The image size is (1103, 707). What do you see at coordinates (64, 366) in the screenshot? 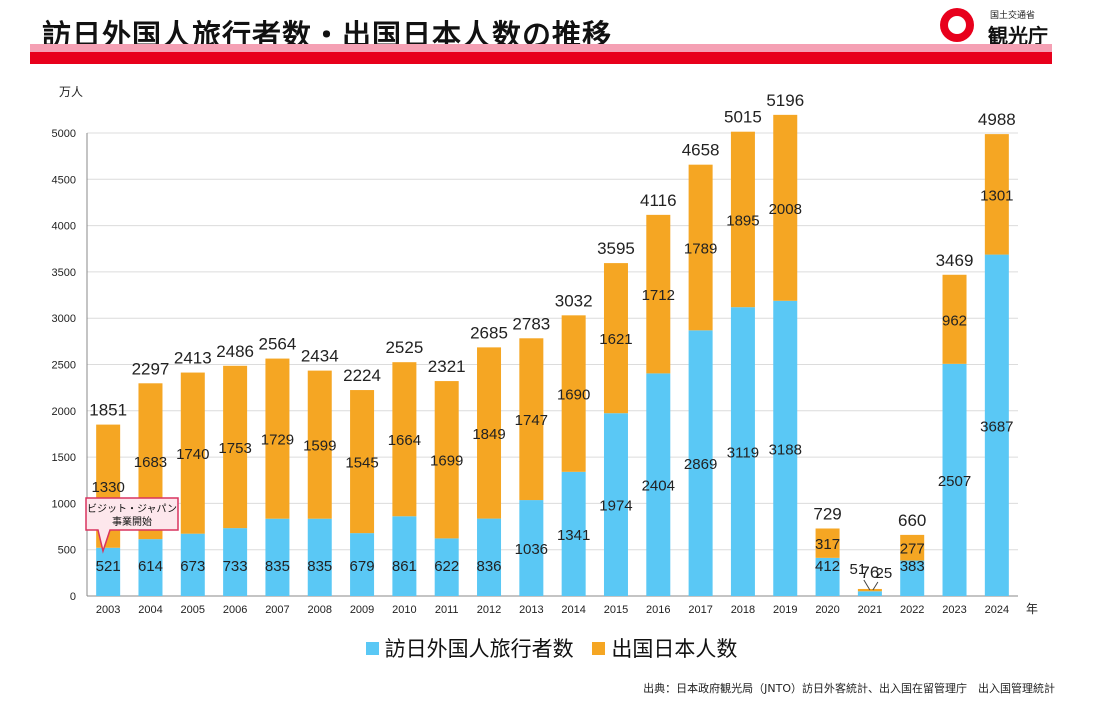
I see `y-tick-label: 2500` at bounding box center [64, 366].